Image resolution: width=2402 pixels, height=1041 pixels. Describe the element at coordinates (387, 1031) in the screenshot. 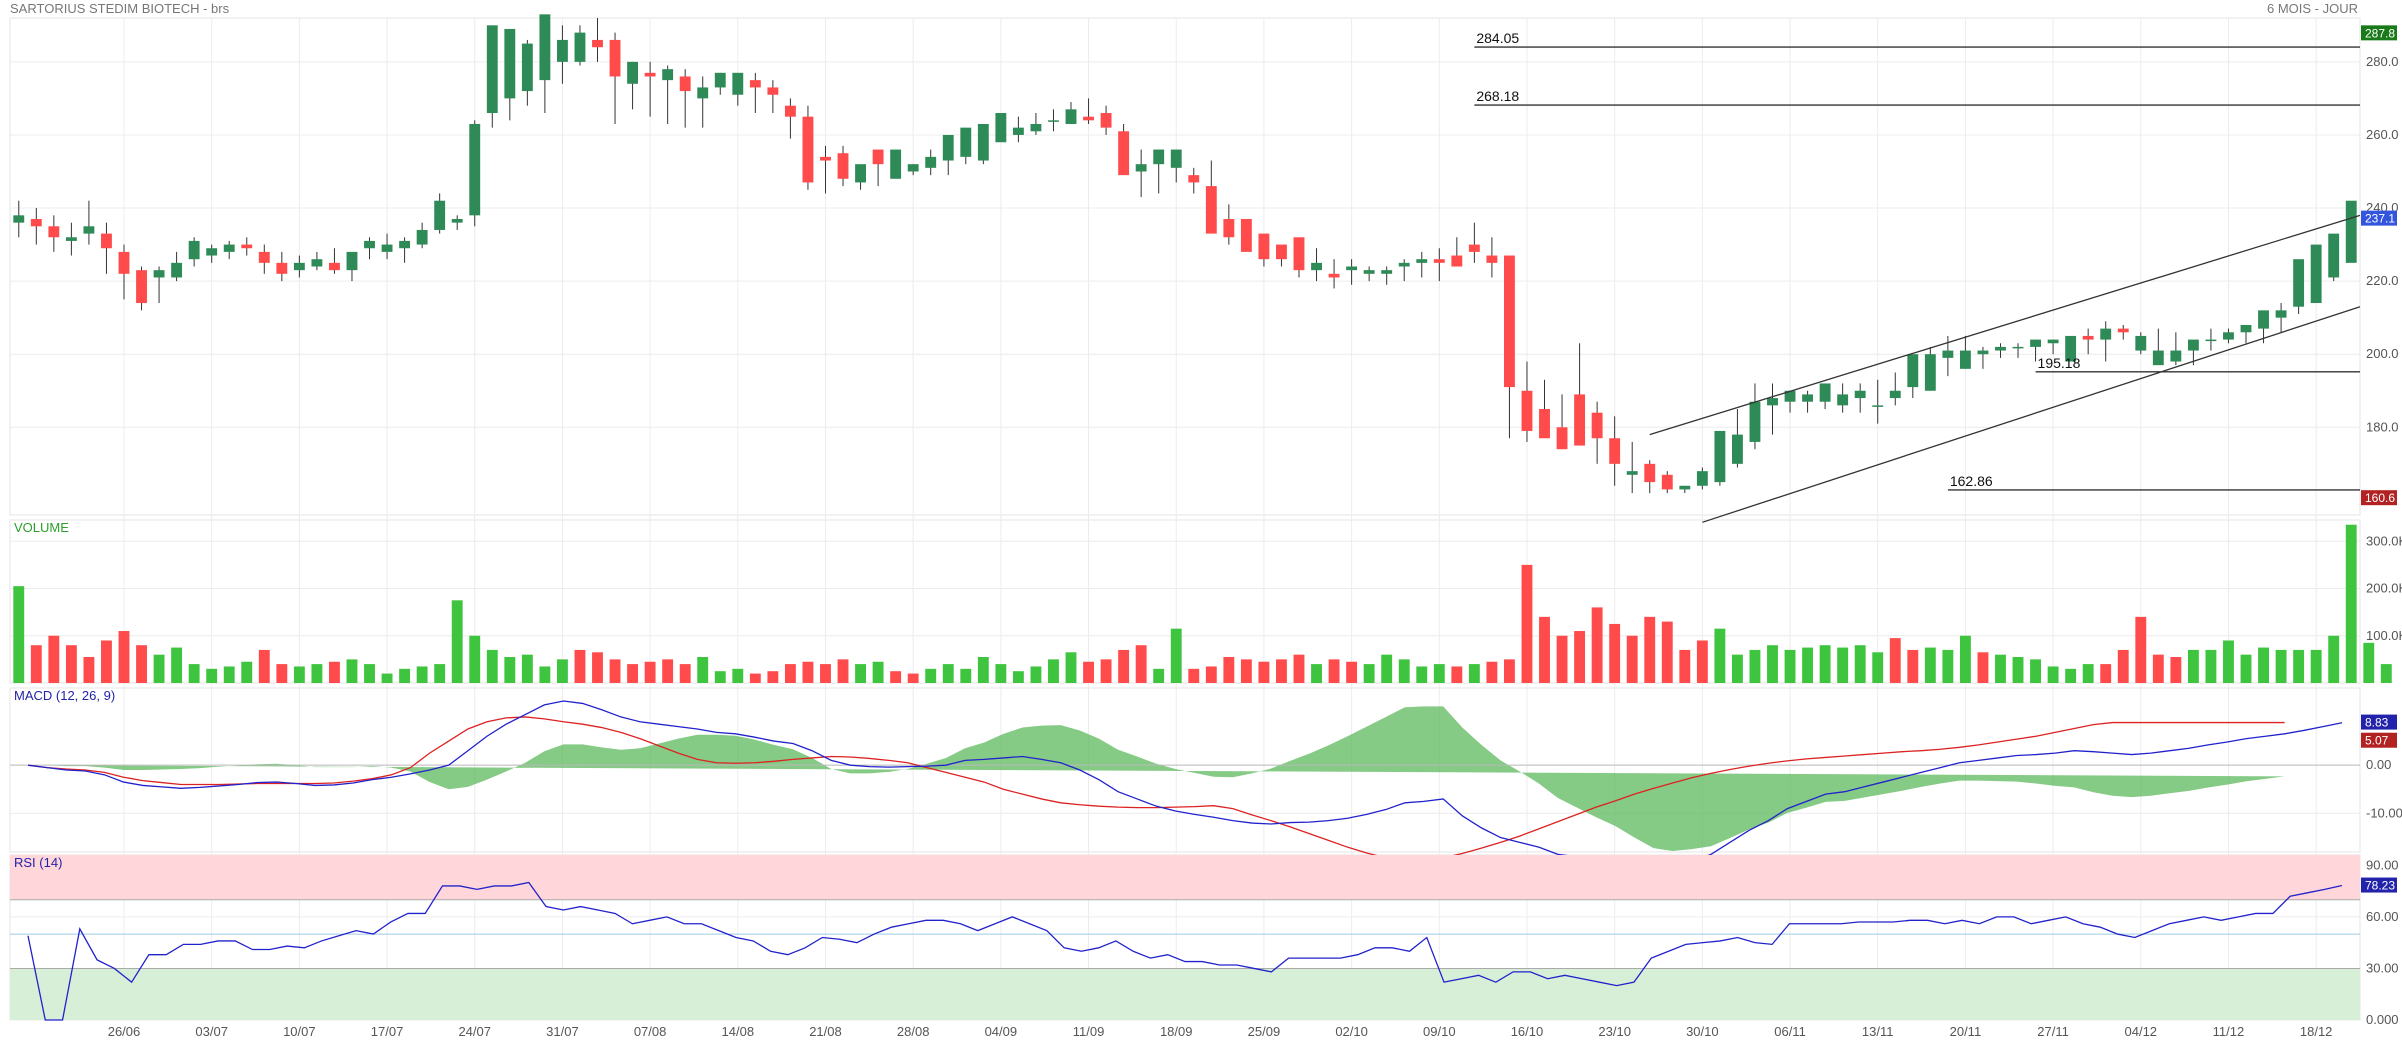

I see `x-tick-label: 17/07` at that location.